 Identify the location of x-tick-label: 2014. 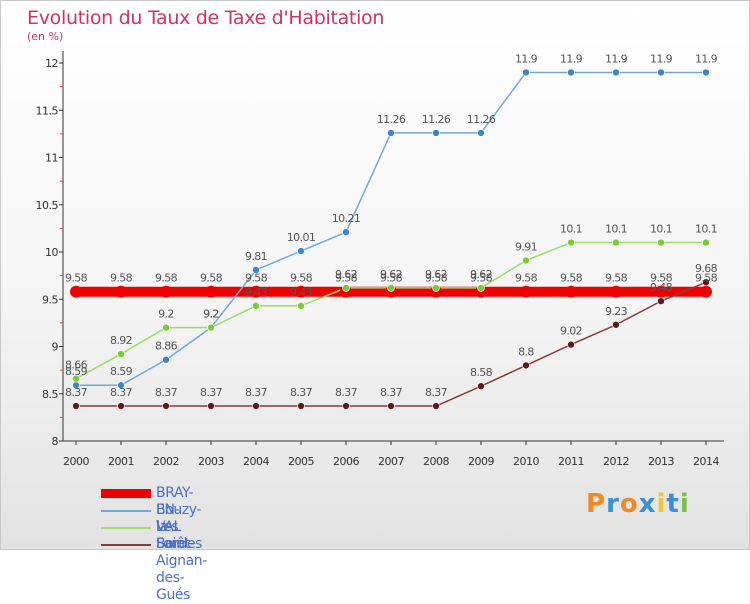
(706, 461).